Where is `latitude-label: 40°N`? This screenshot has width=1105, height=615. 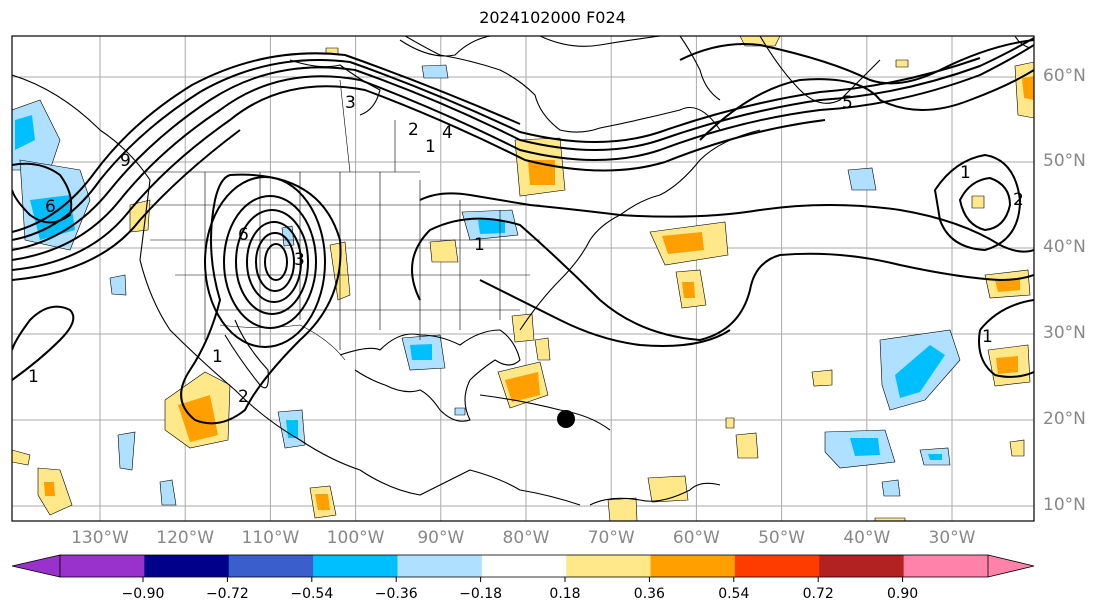
latitude-label: 40°N is located at coordinates (1064, 247).